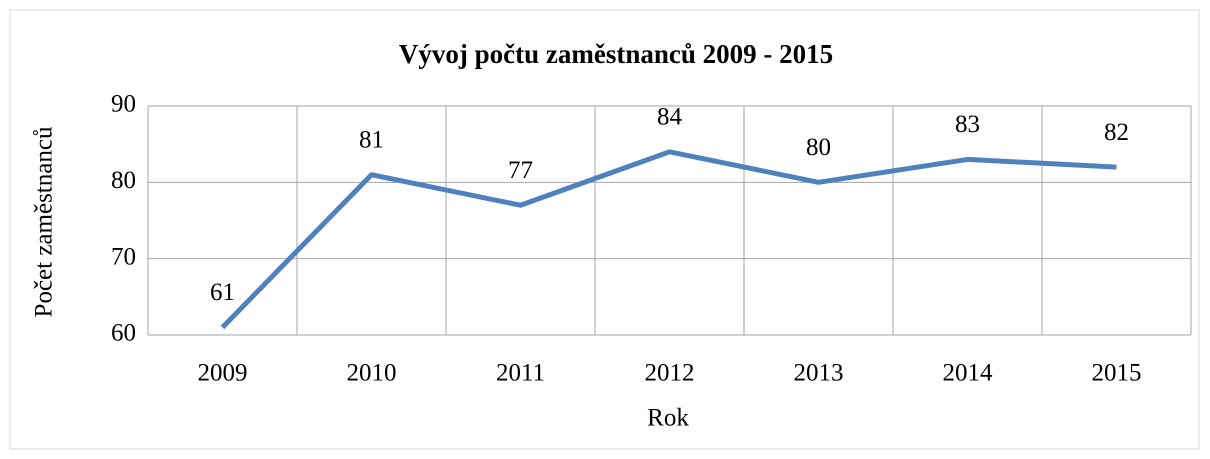 This screenshot has height=459, width=1210. I want to click on data-label: 84, so click(670, 117).